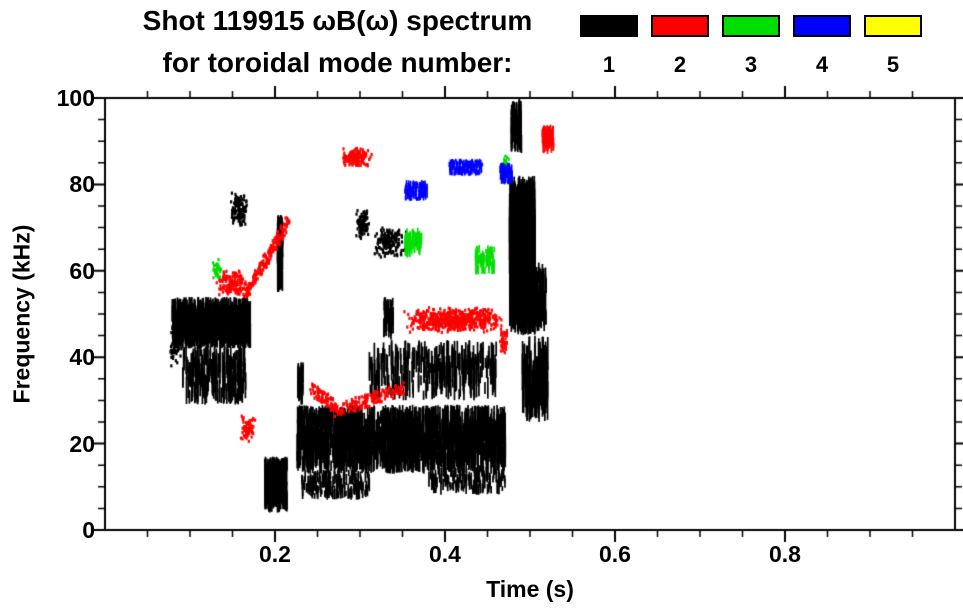 Image resolution: width=963 pixels, height=615 pixels. I want to click on legend-mode-number-3: 3, so click(751, 64).